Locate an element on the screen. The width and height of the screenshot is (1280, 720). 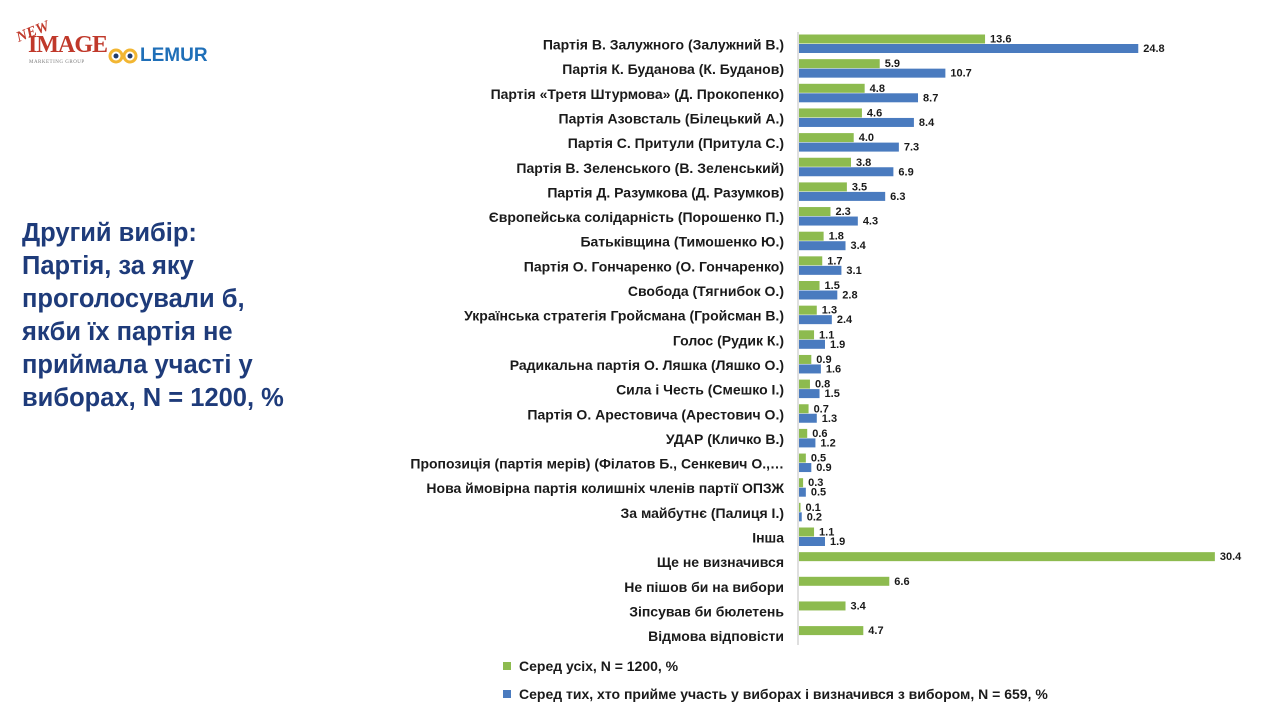
new-image-logo-subtitle: MARKETING GROUP is located at coordinates (57, 62).